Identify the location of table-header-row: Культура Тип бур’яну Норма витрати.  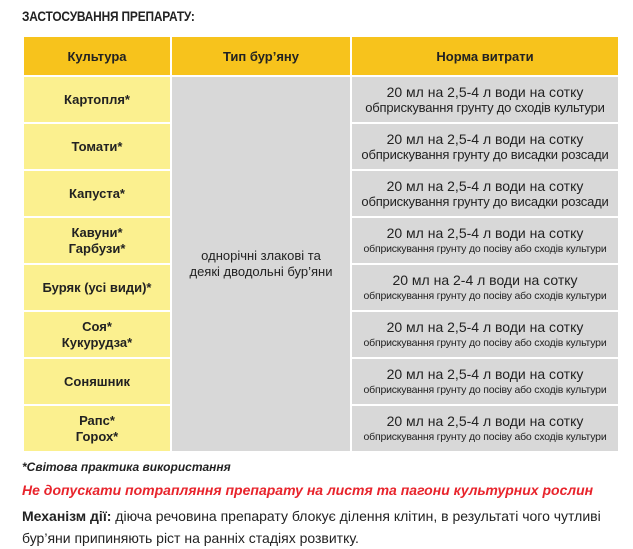
(321, 56).